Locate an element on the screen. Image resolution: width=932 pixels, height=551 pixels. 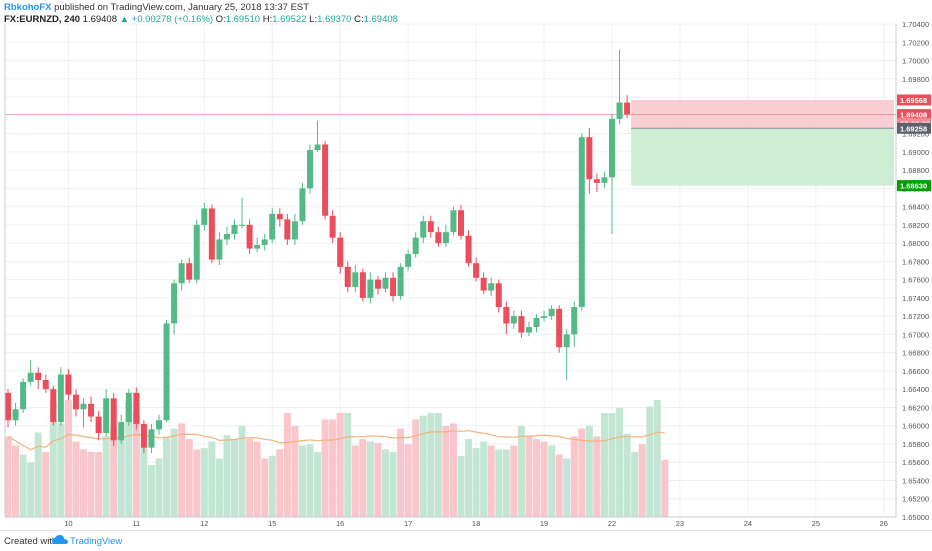
tradingview-cloud-icon is located at coordinates (60, 540).